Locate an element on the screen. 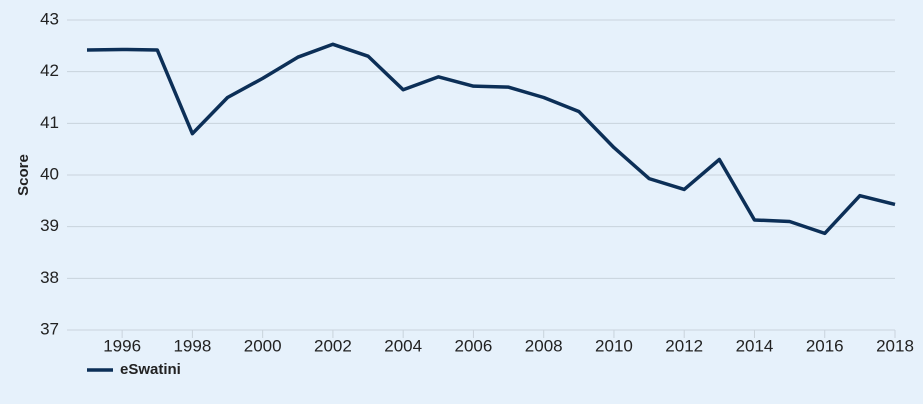 The image size is (923, 404). x-tick-label: 2008 is located at coordinates (544, 345).